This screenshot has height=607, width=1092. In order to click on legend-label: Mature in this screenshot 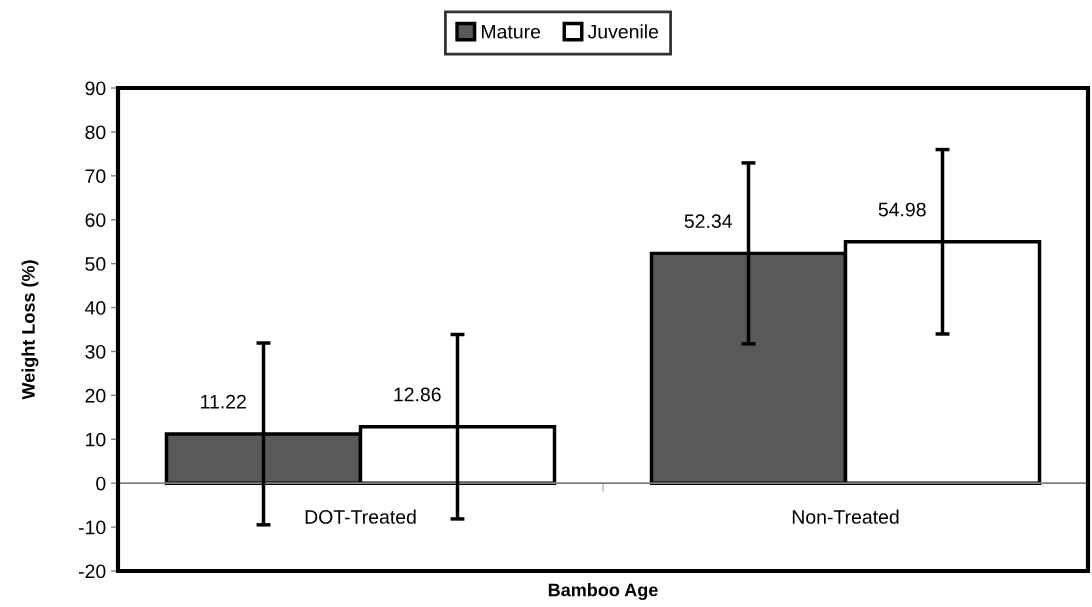, I will do `click(511, 31)`.